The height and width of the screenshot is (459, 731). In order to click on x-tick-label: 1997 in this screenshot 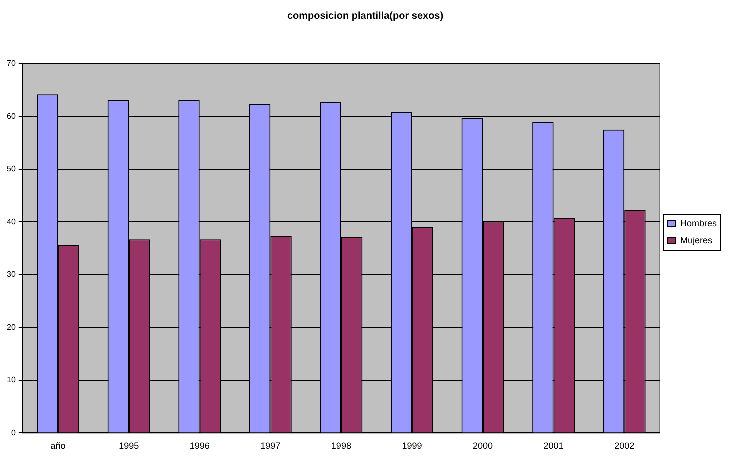, I will do `click(270, 446)`.